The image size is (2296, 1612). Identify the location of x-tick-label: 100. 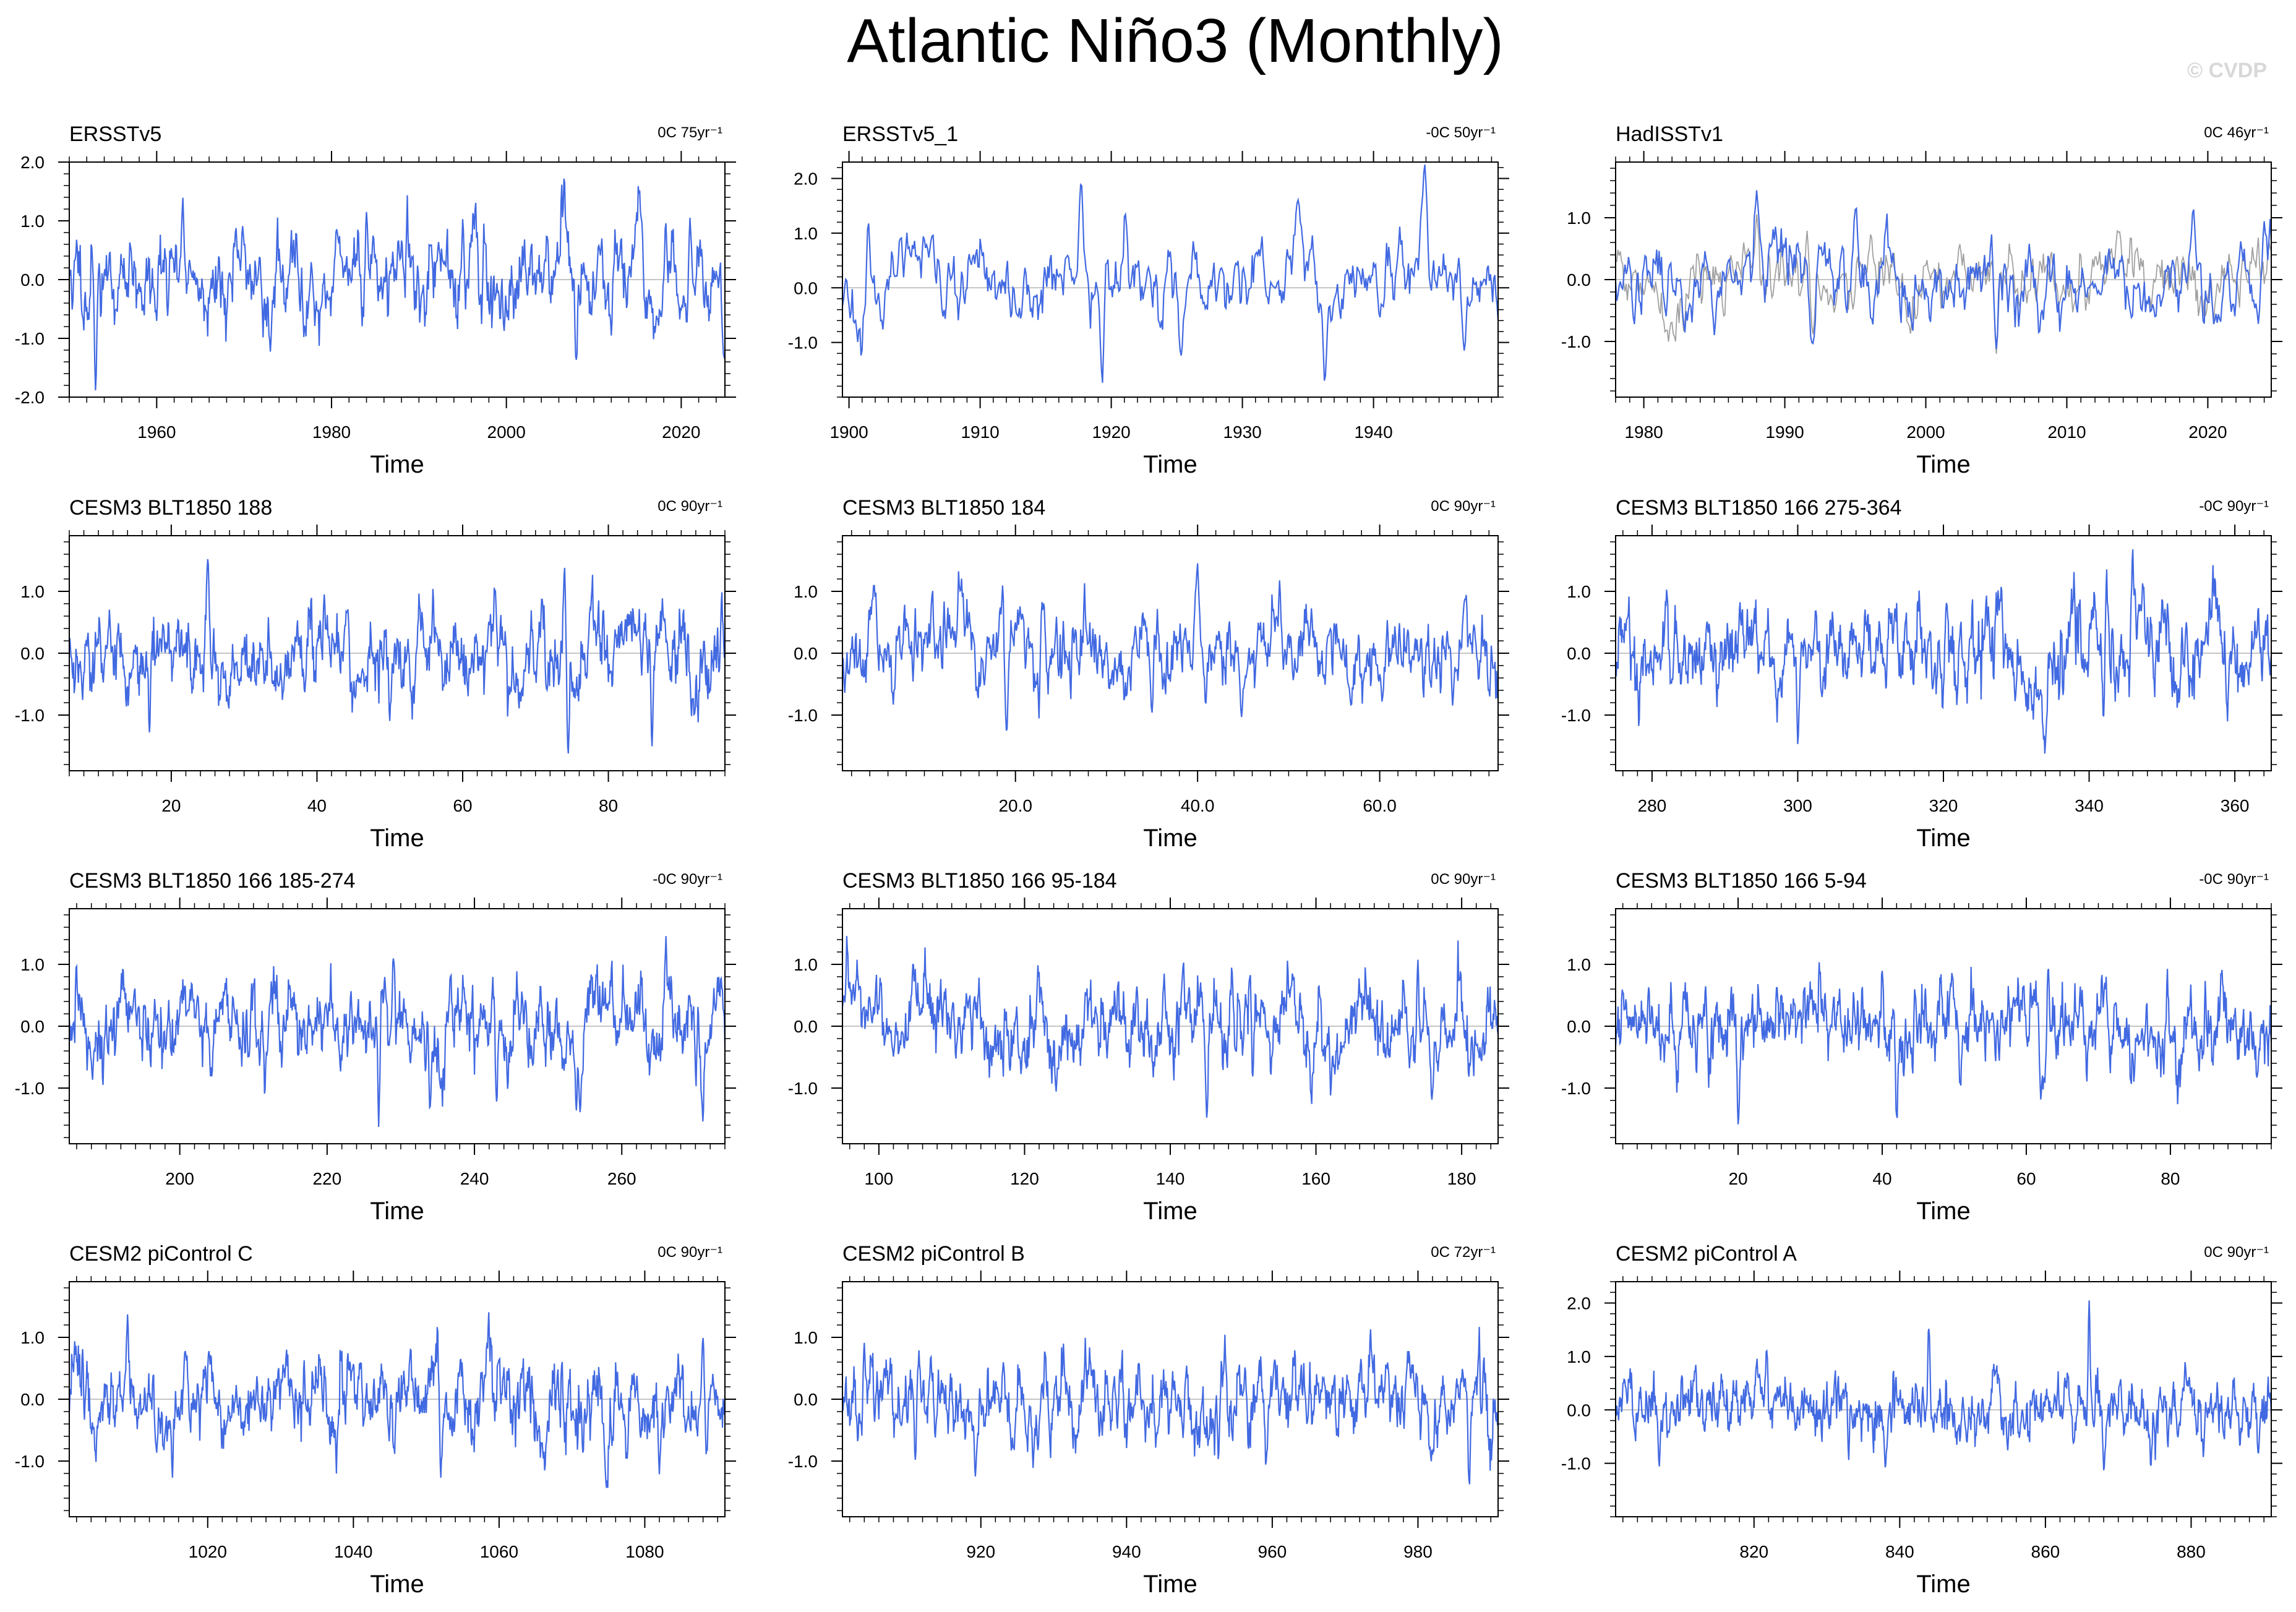
(879, 1178).